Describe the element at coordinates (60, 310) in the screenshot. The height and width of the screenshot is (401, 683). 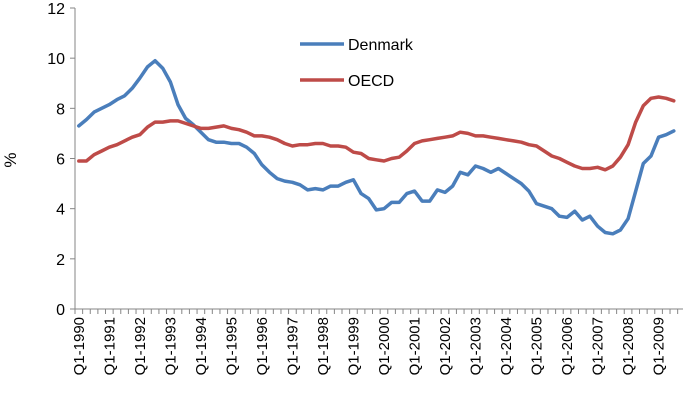
I see `y-tick-label: 0` at that location.